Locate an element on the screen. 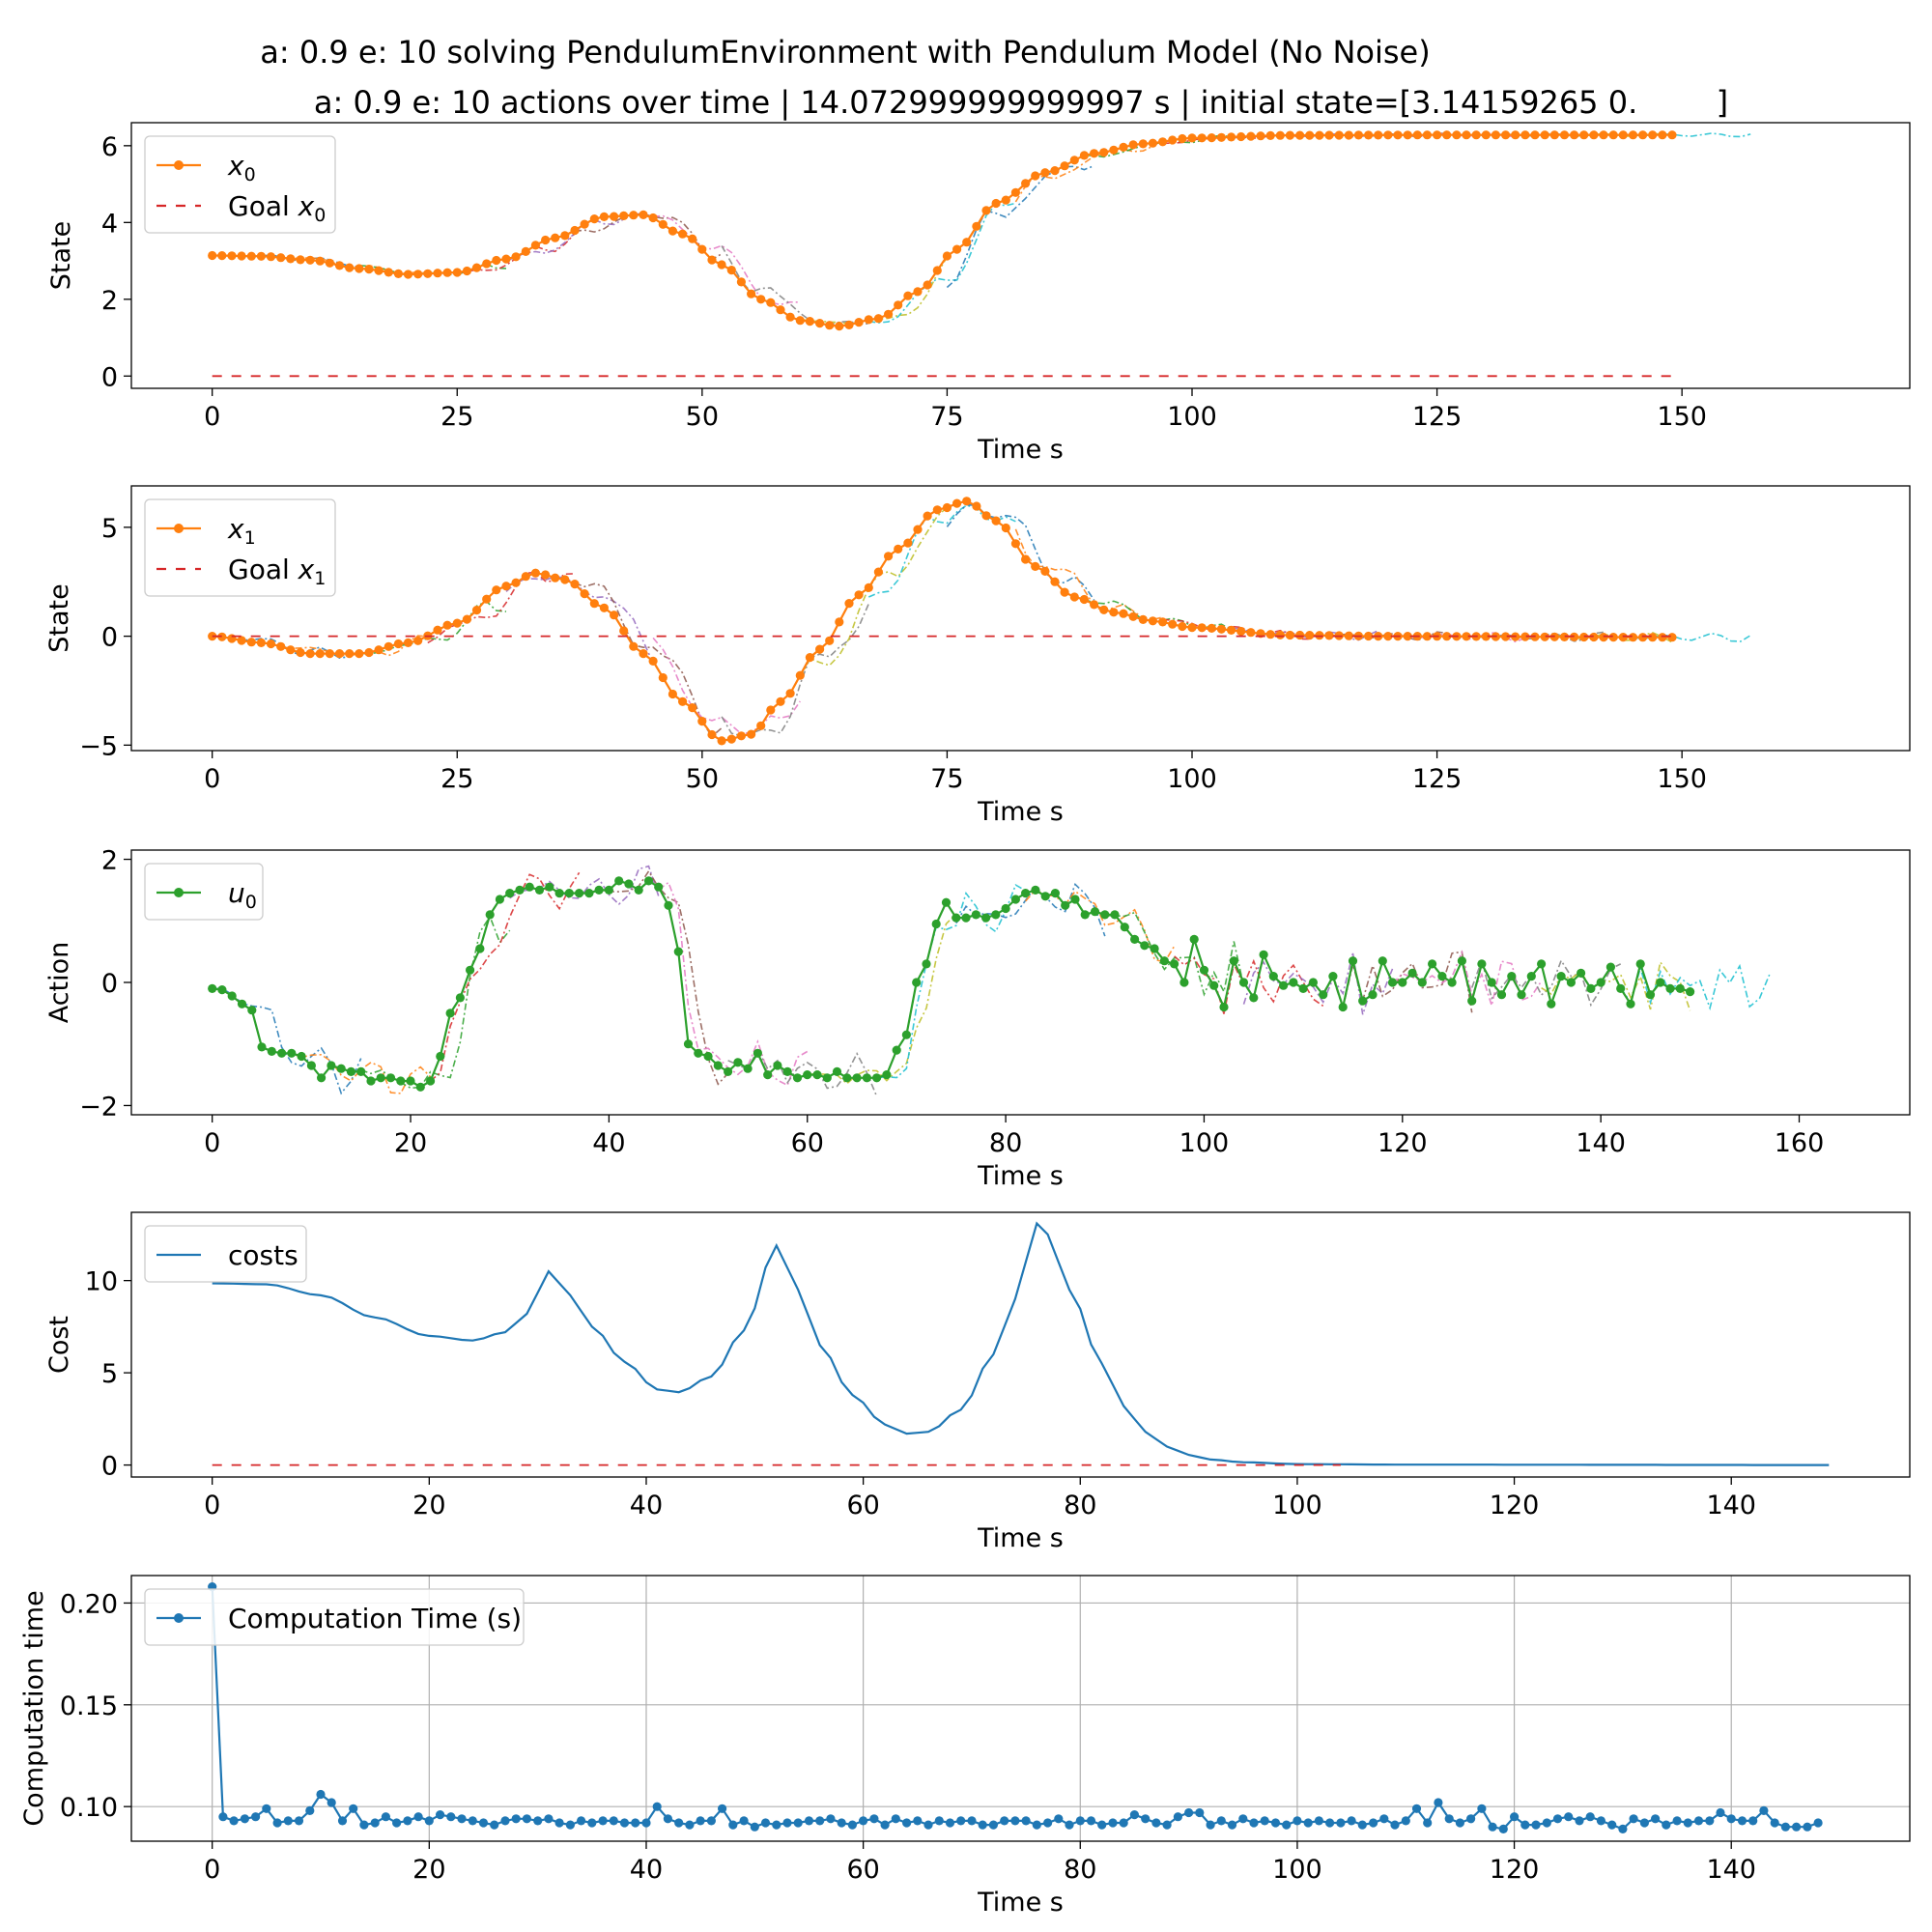 Image resolution: width=1932 pixels, height=1932 pixels. x-tick-label-1: 20 is located at coordinates (428, 1505).